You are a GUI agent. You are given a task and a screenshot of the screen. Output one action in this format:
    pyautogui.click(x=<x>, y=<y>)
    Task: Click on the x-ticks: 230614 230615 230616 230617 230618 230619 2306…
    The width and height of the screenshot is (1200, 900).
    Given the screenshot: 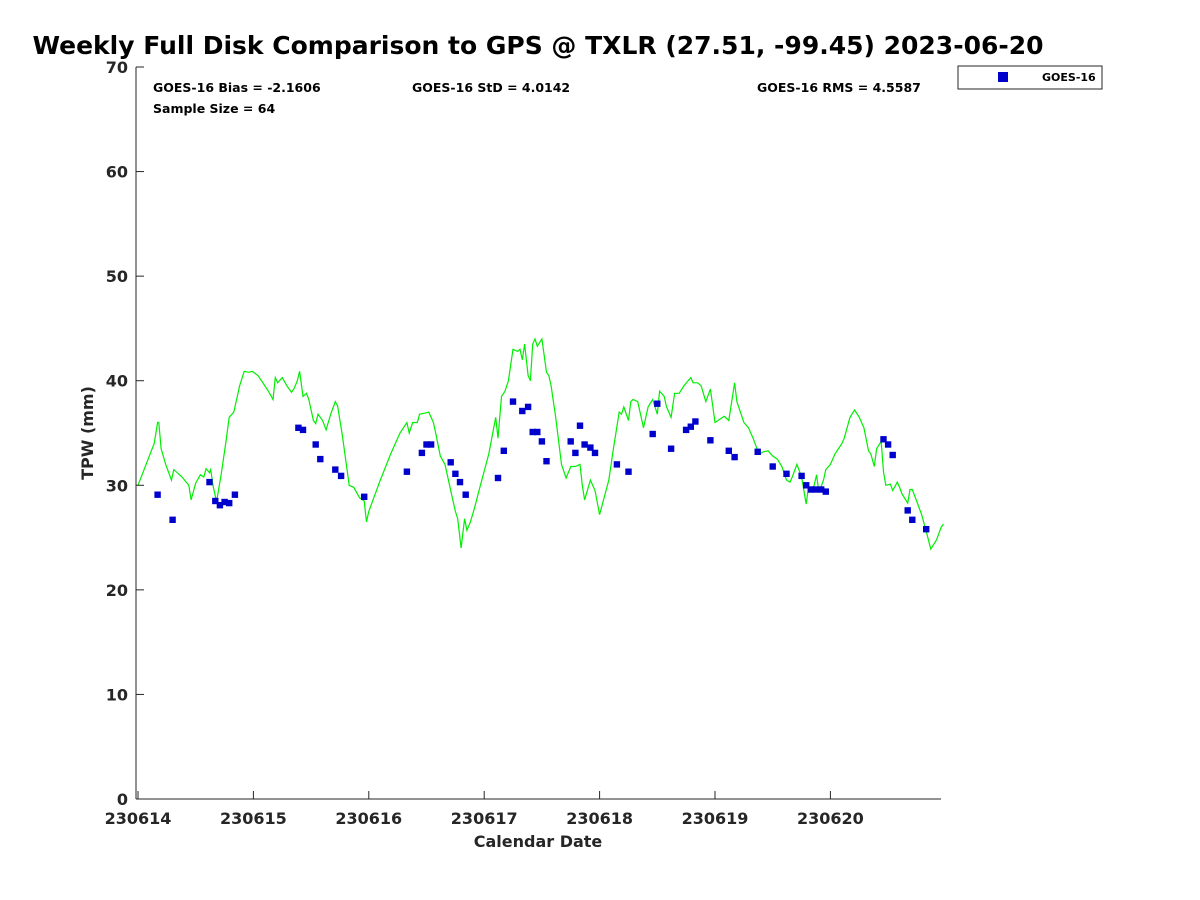 What is the action you would take?
    pyautogui.click(x=484, y=809)
    